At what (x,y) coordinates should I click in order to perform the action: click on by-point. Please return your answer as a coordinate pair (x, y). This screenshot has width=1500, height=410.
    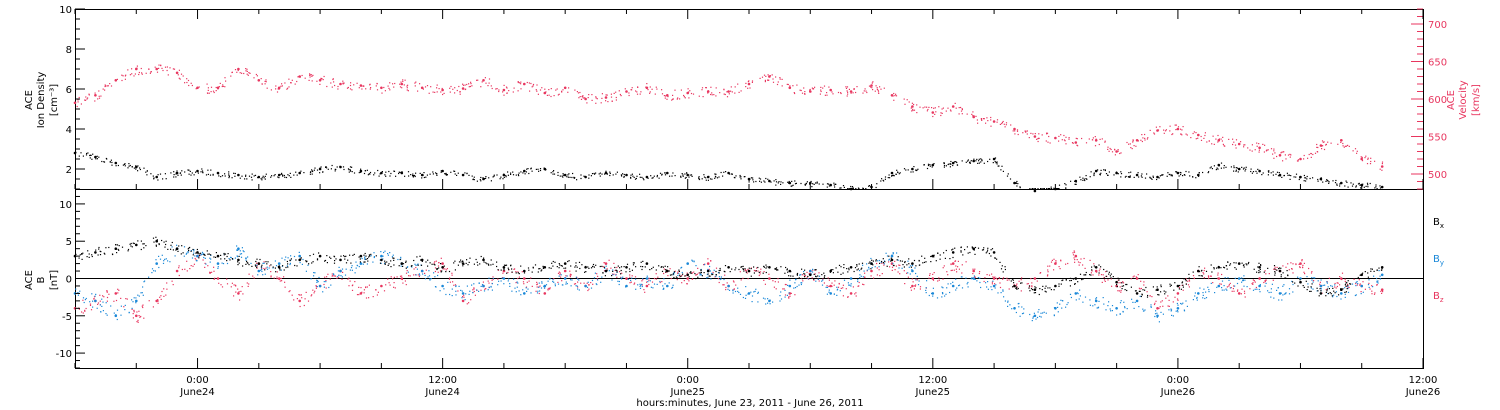
    Looking at the image, I should click on (136, 301).